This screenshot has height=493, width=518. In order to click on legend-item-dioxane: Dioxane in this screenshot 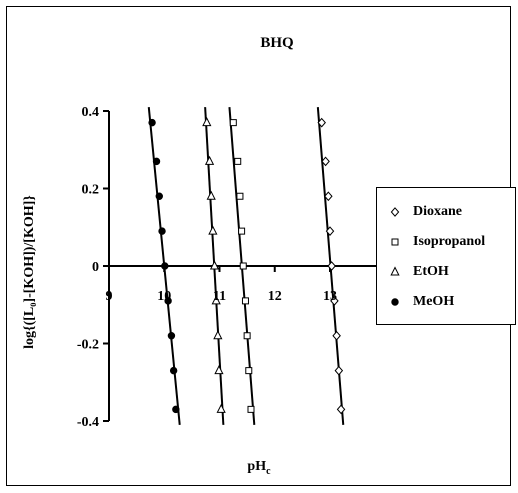, I will do `click(424, 212)`.